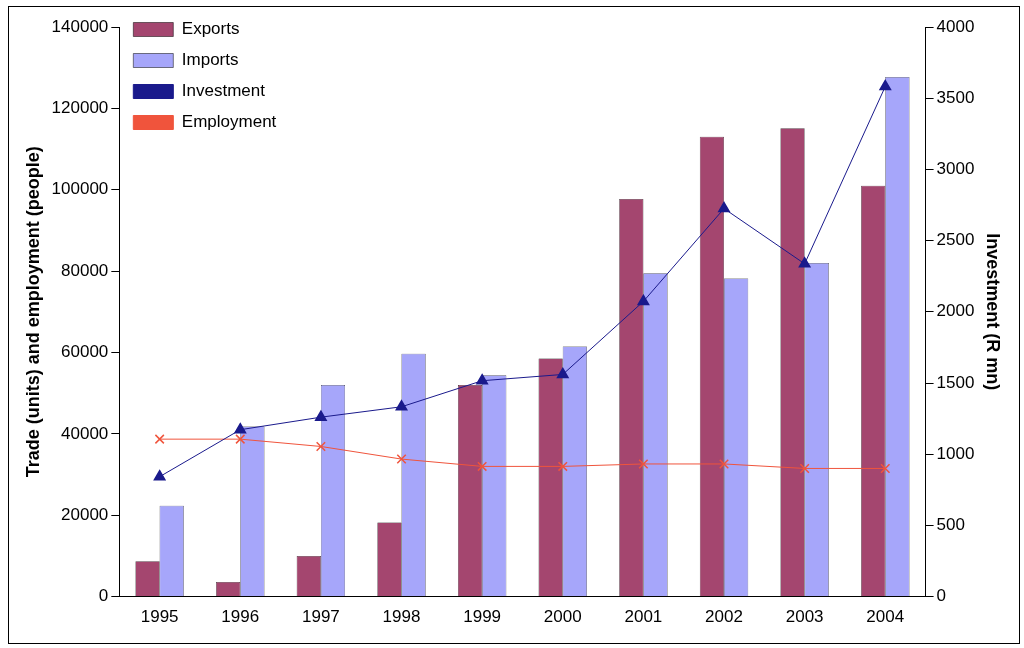  I want to click on y-tick-label: 100000, so click(80, 189).